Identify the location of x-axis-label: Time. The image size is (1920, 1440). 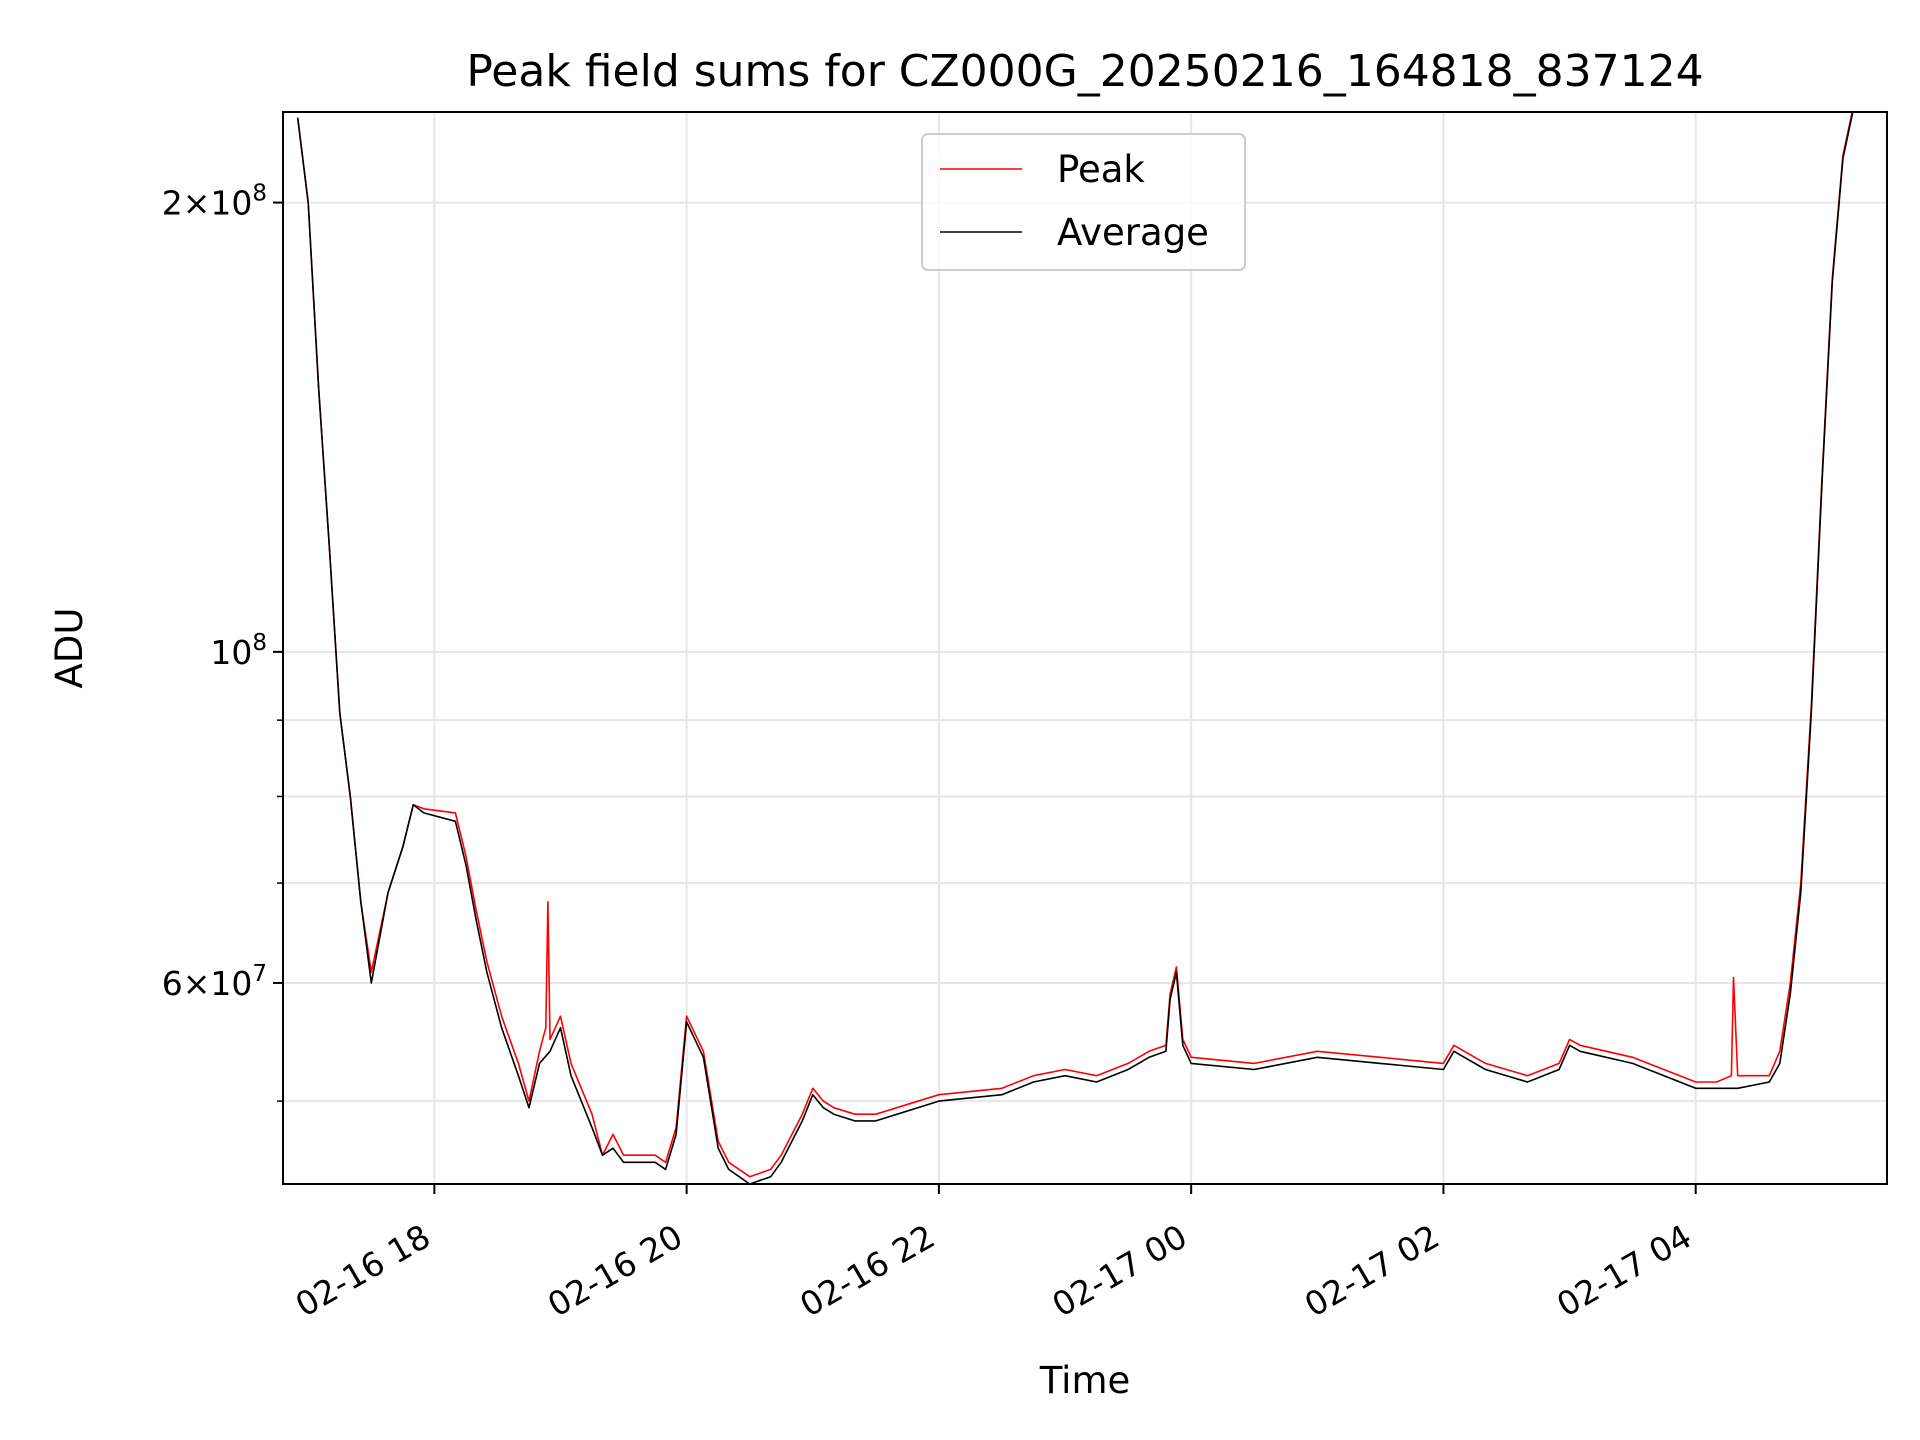
(1085, 1380).